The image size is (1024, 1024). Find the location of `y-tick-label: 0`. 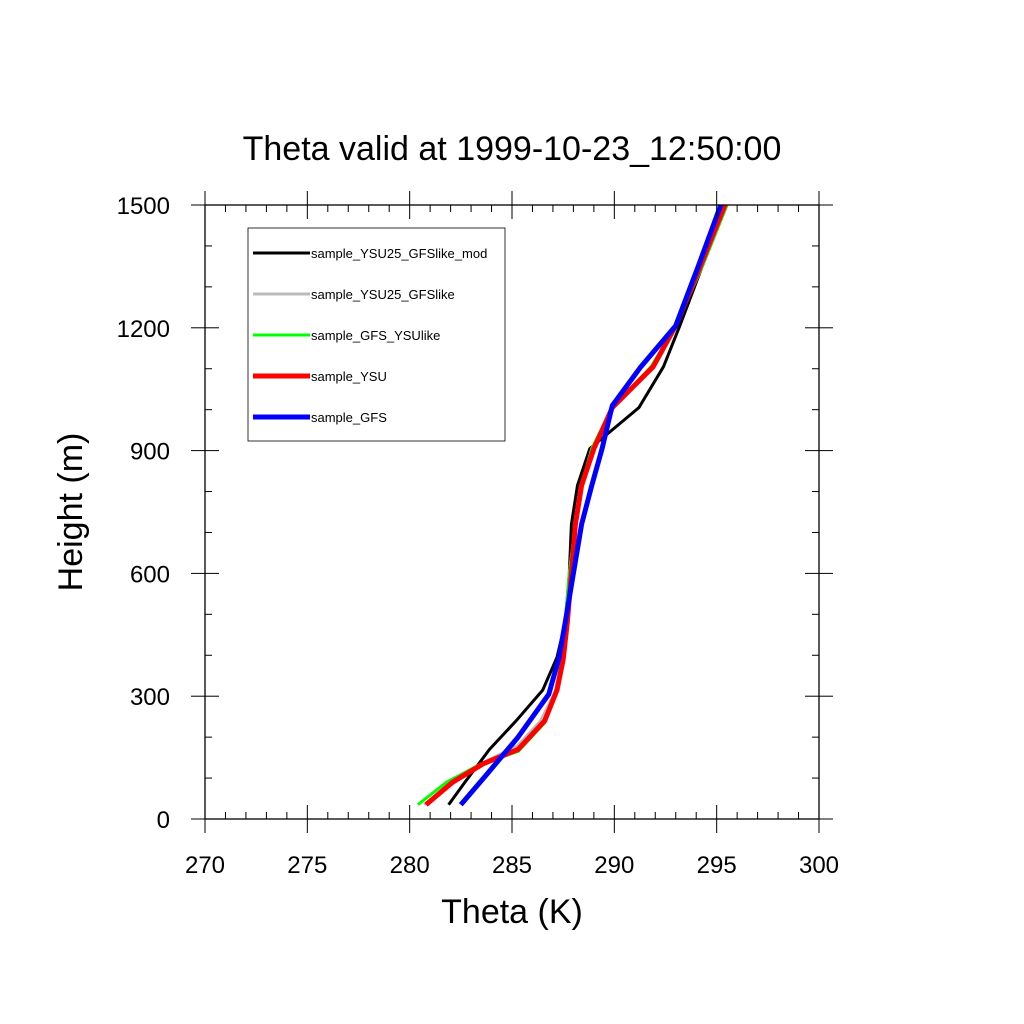

y-tick-label: 0 is located at coordinates (163, 820).